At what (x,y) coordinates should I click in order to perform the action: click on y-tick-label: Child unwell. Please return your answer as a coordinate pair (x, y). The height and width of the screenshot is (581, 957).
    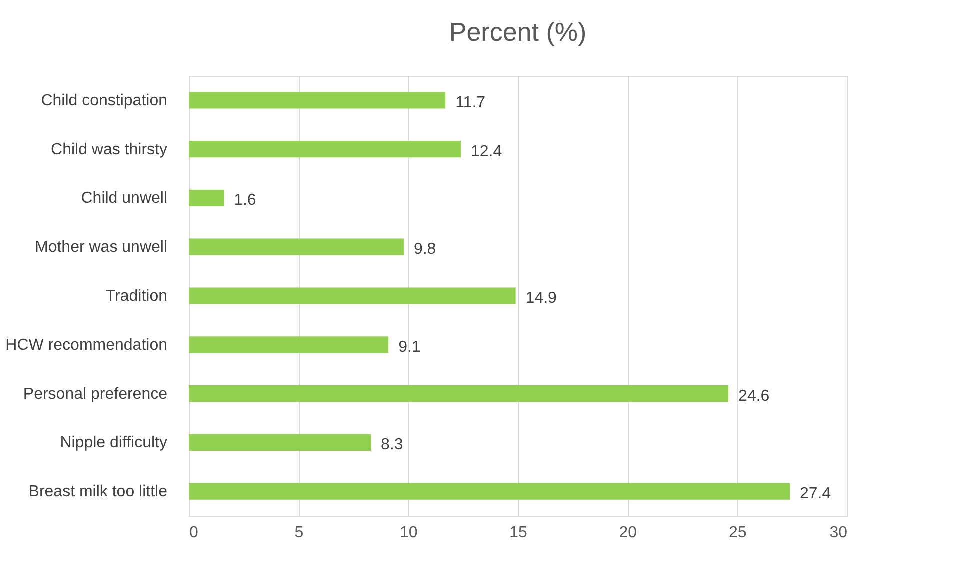
    Looking at the image, I should click on (124, 199).